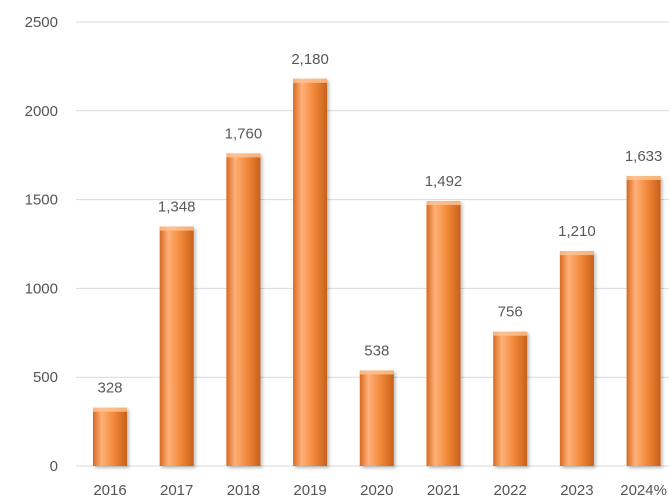  I want to click on x-axis-ticks: 2016 2017 2018 2019 2020 2021 2022 2023 2024%, so click(380, 490).